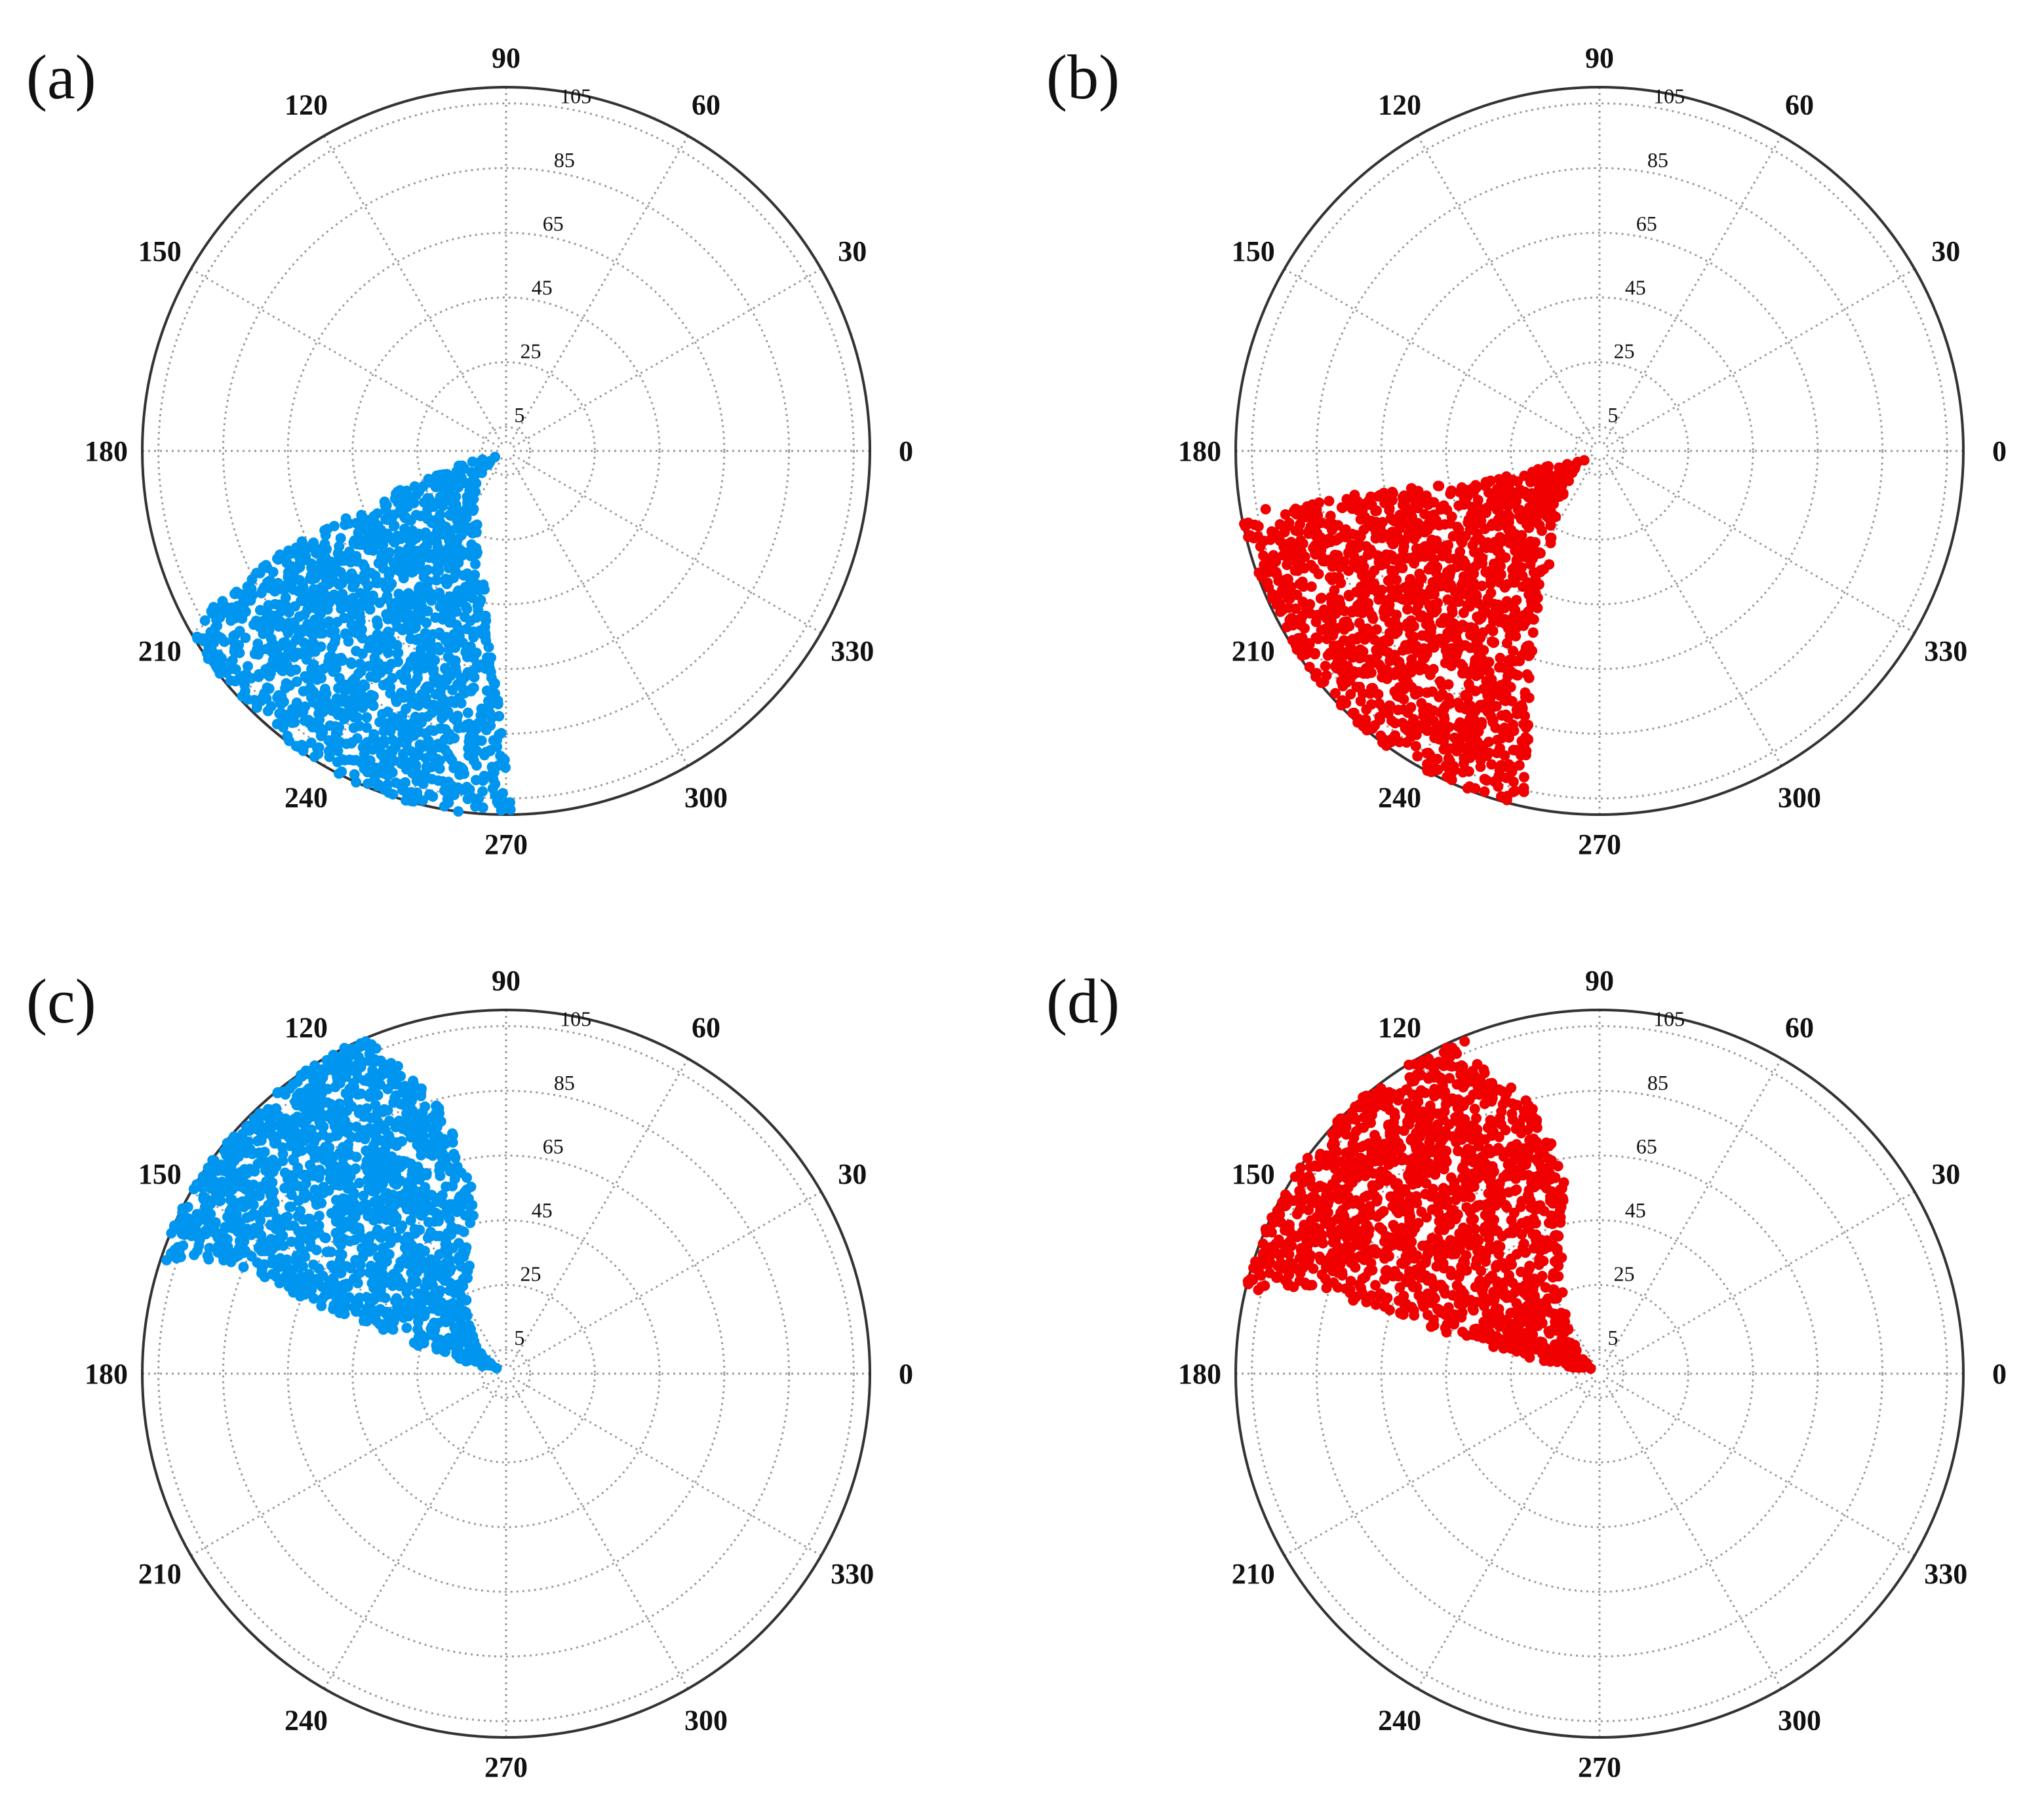  Describe the element at coordinates (1799, 797) in the screenshot. I see `angle-tick-label: 300` at that location.